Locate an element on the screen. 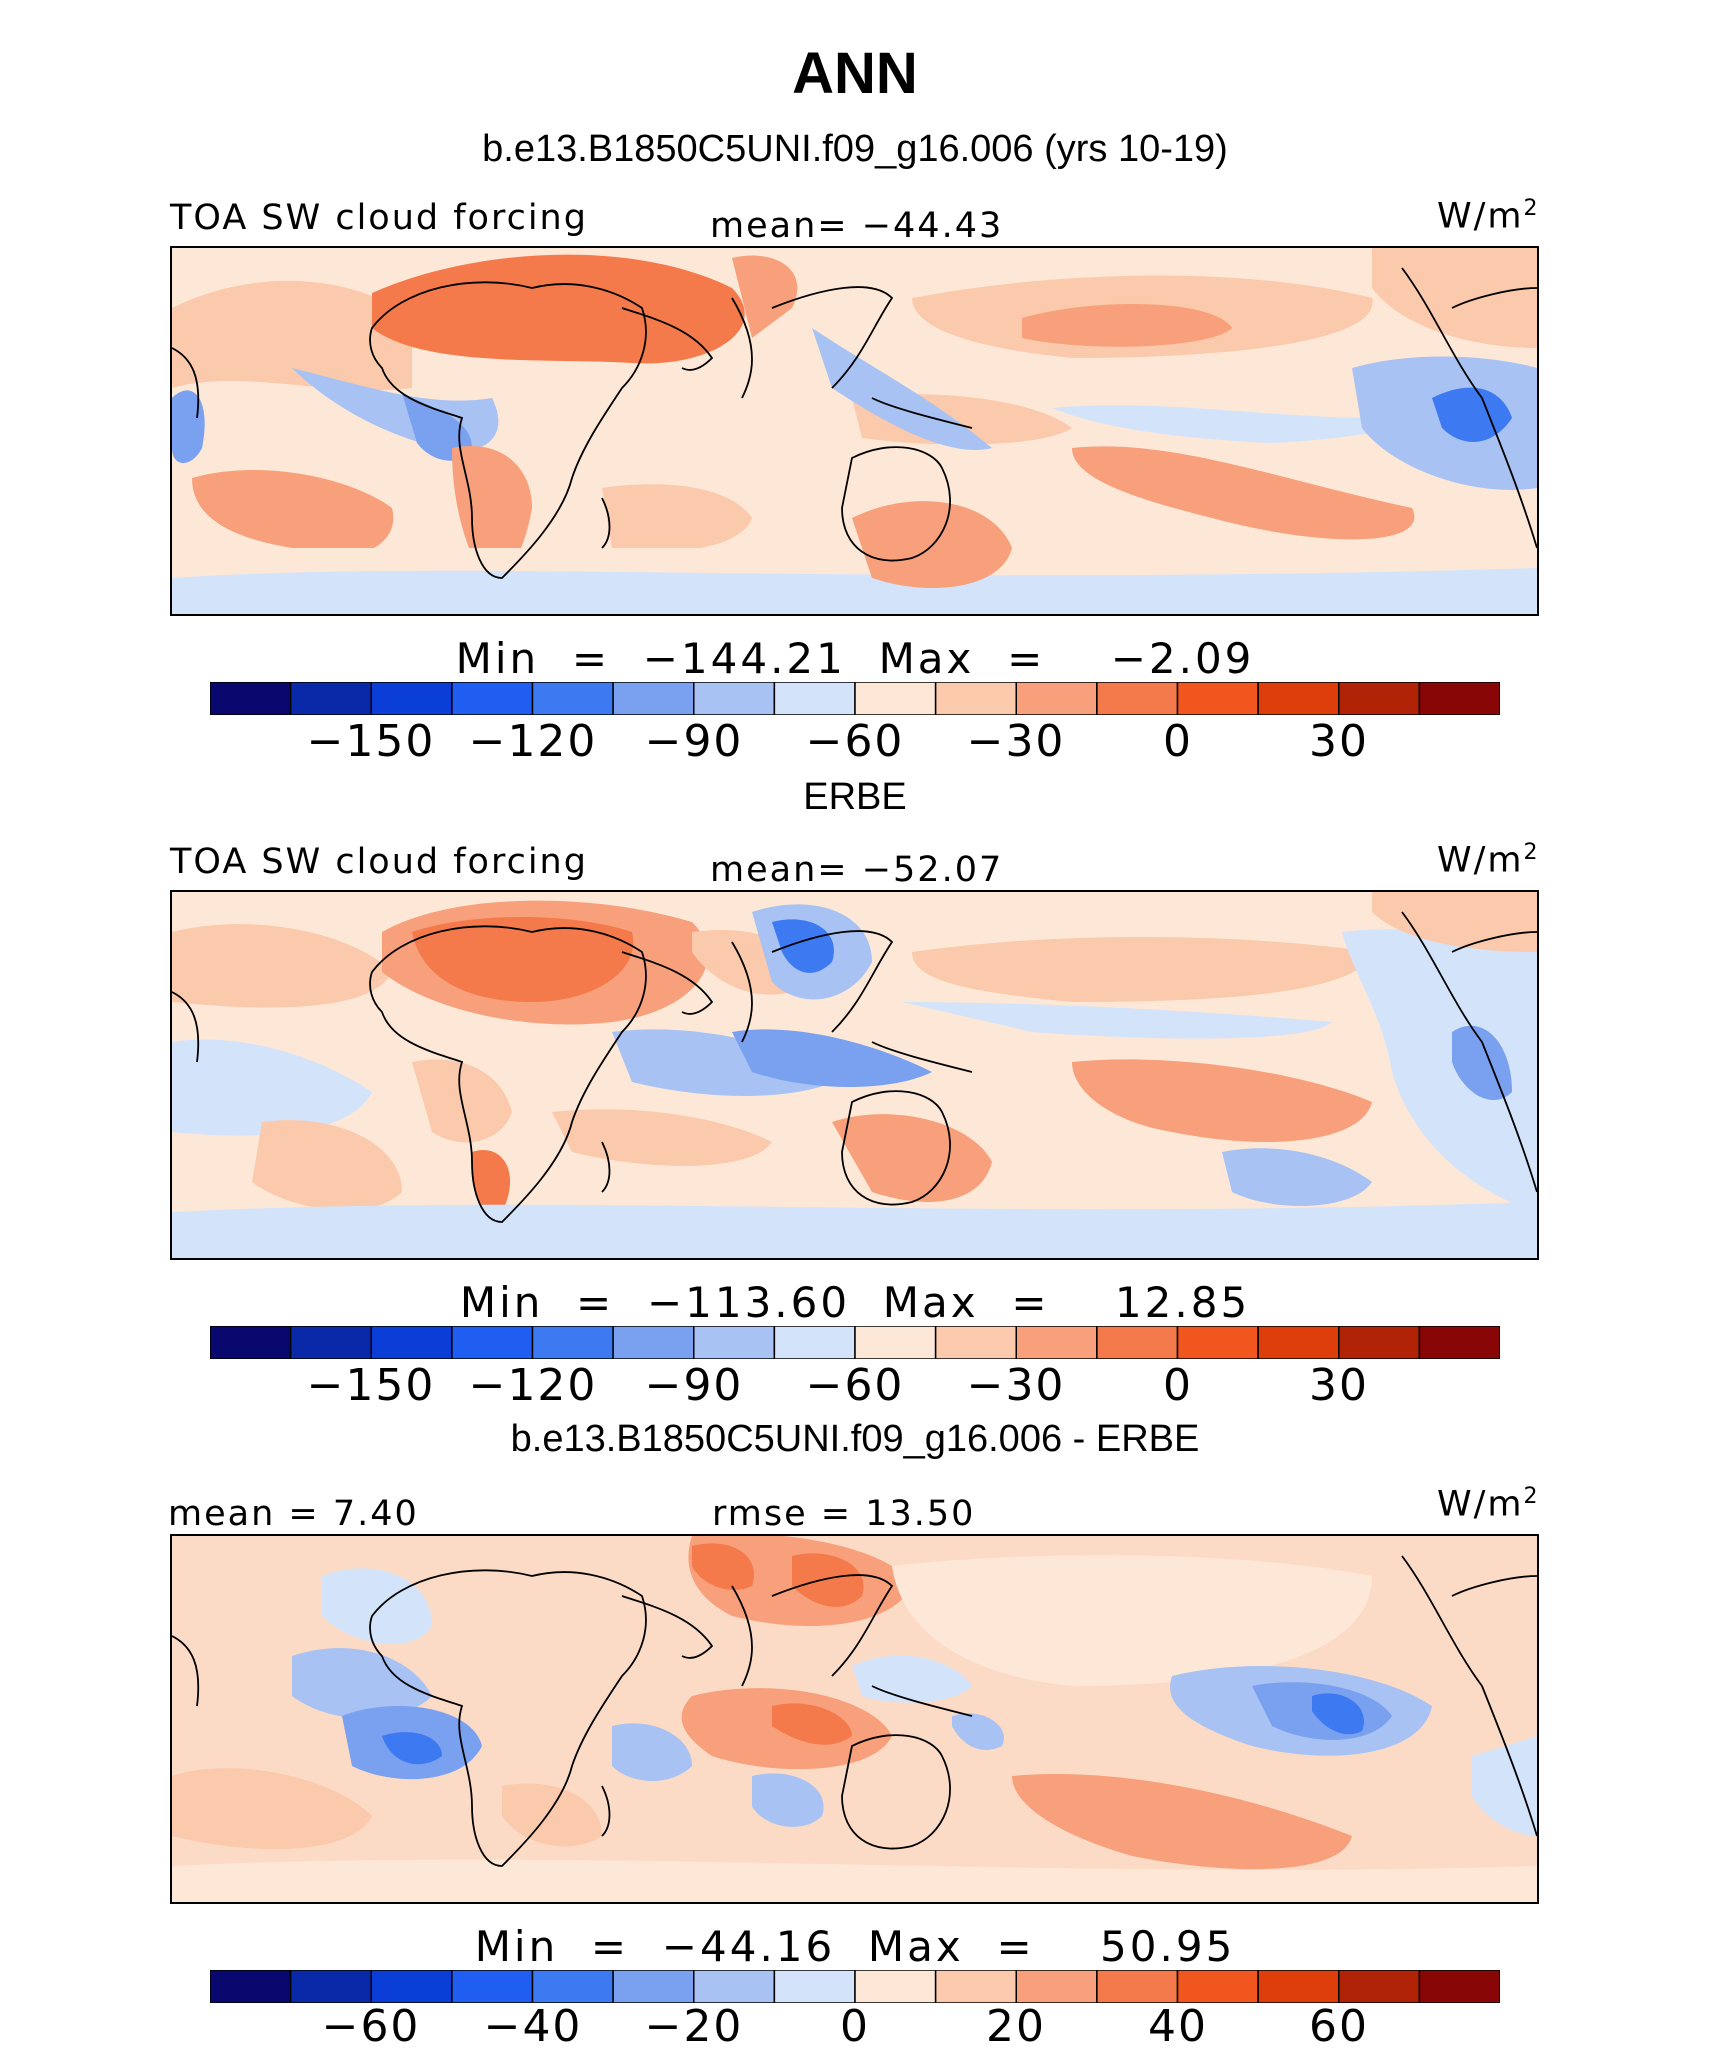 The height and width of the screenshot is (2053, 1710). panel-1-colorbar is located at coordinates (855, 698).